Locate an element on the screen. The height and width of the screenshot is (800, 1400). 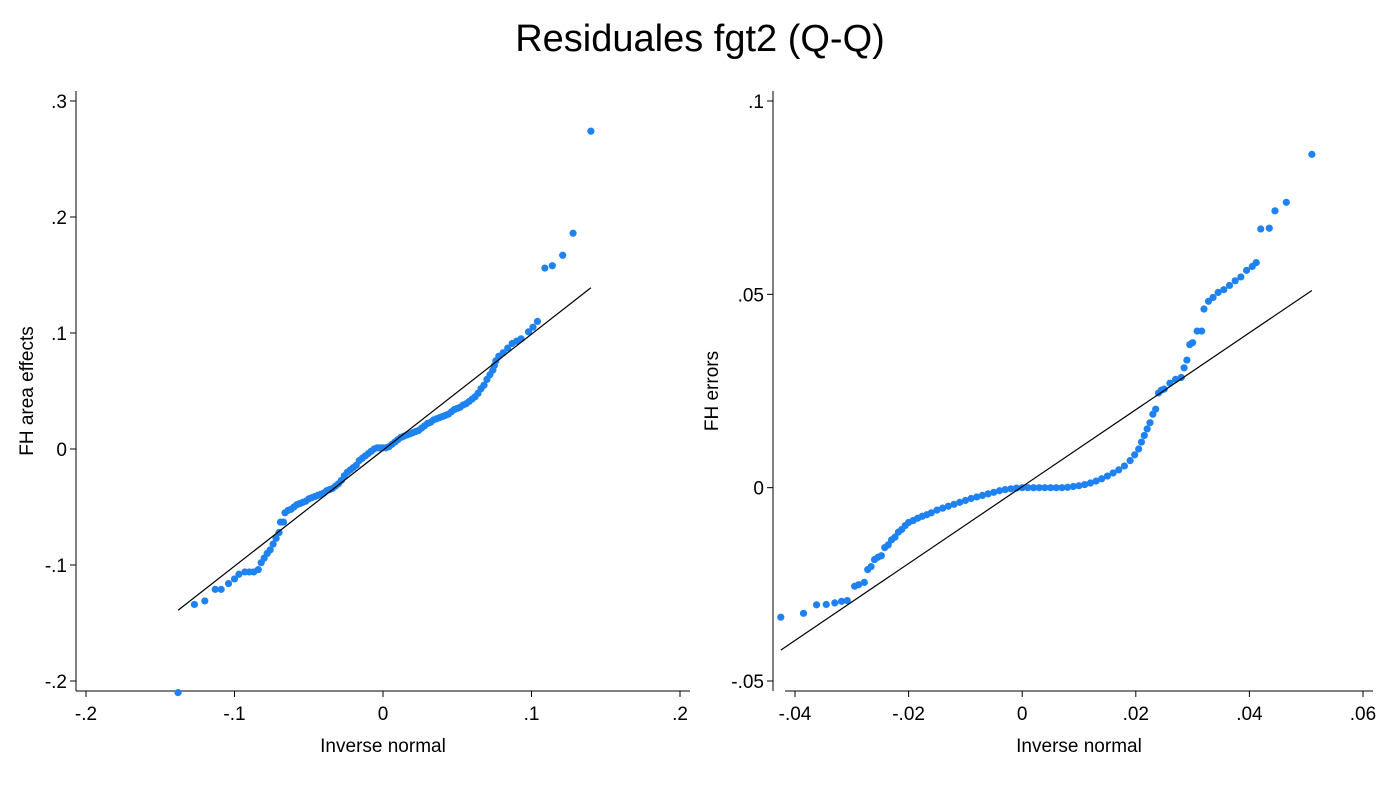
left-x-tick-label: .1 is located at coordinates (532, 714).